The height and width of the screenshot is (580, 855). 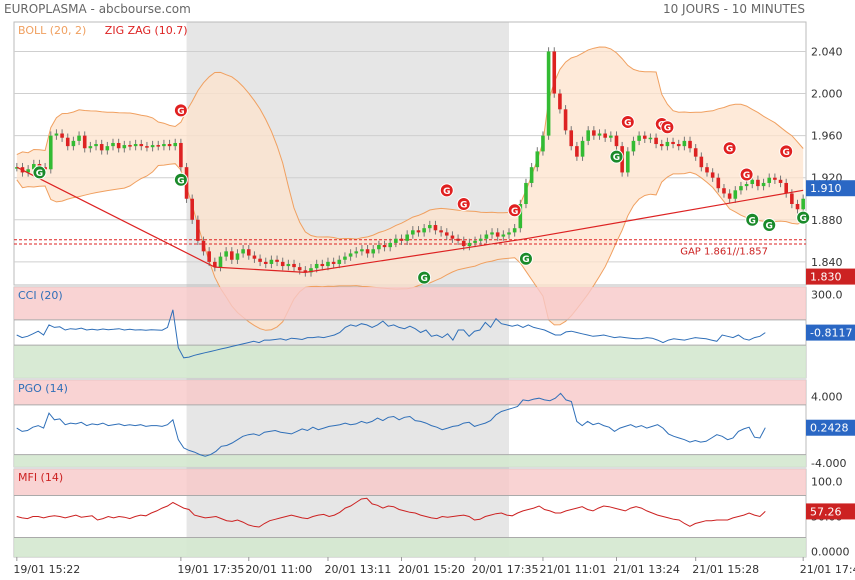 I want to click on x-tick-label: 20/01 17:35, so click(x=505, y=569).